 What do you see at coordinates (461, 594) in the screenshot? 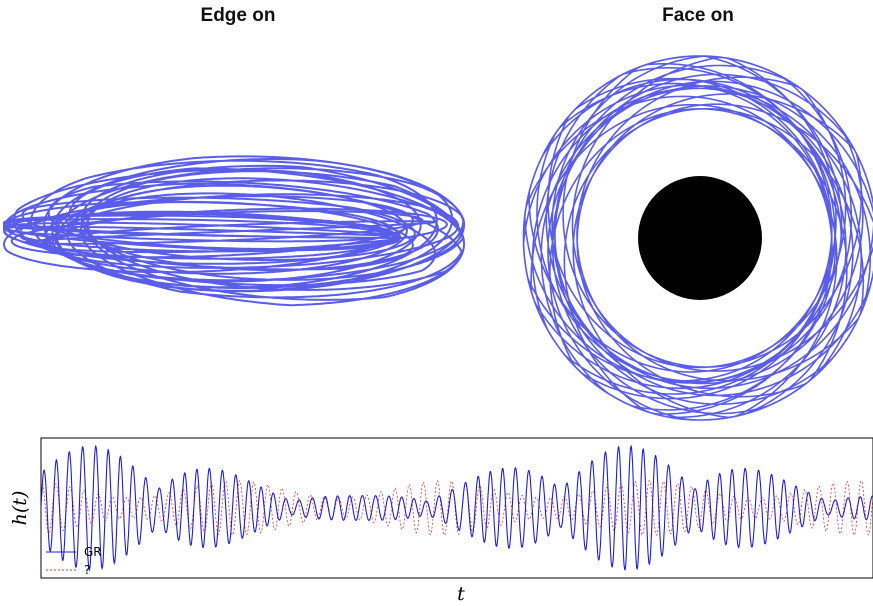
I see `x-axis-label: t` at bounding box center [461, 594].